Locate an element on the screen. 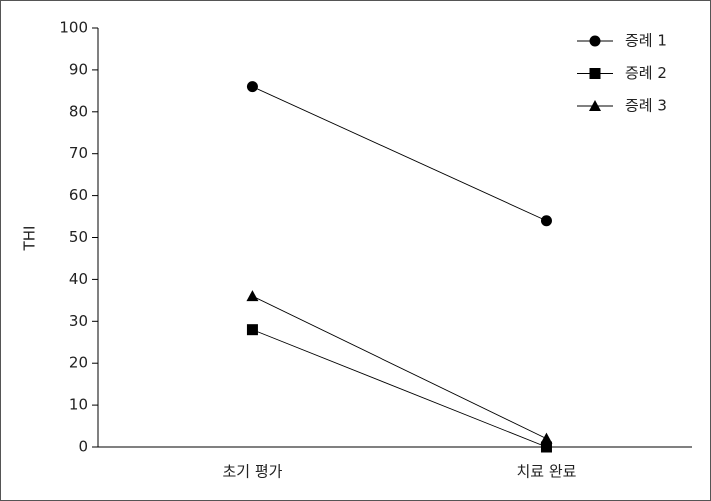 The width and height of the screenshot is (711, 501). y-tick-label: 10 is located at coordinates (78, 405).